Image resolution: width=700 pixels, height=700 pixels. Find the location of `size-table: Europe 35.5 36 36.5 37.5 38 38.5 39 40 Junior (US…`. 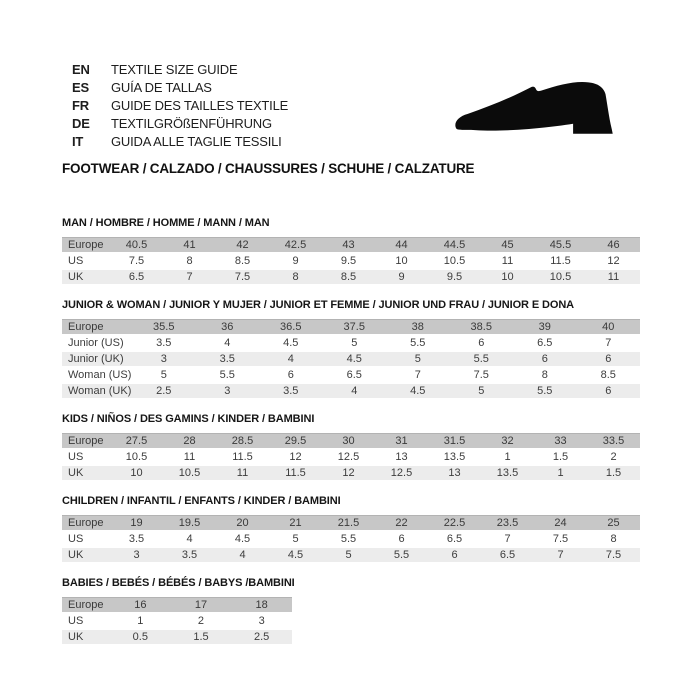

size-table: Europe 35.5 36 36.5 37.5 38 38.5 39 40 Junior (US… is located at coordinates (351, 358).